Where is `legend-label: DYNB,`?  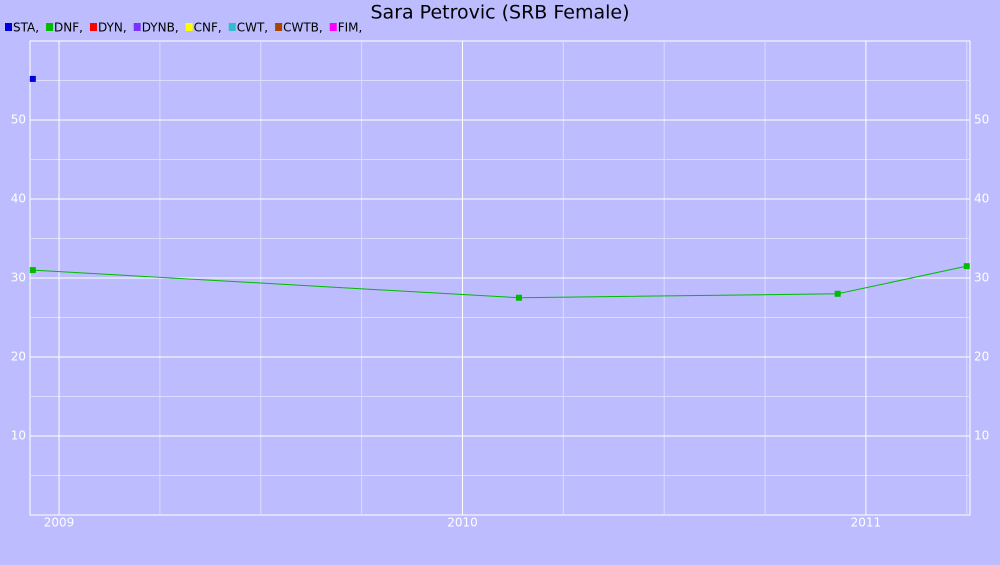 legend-label: DYNB, is located at coordinates (160, 28).